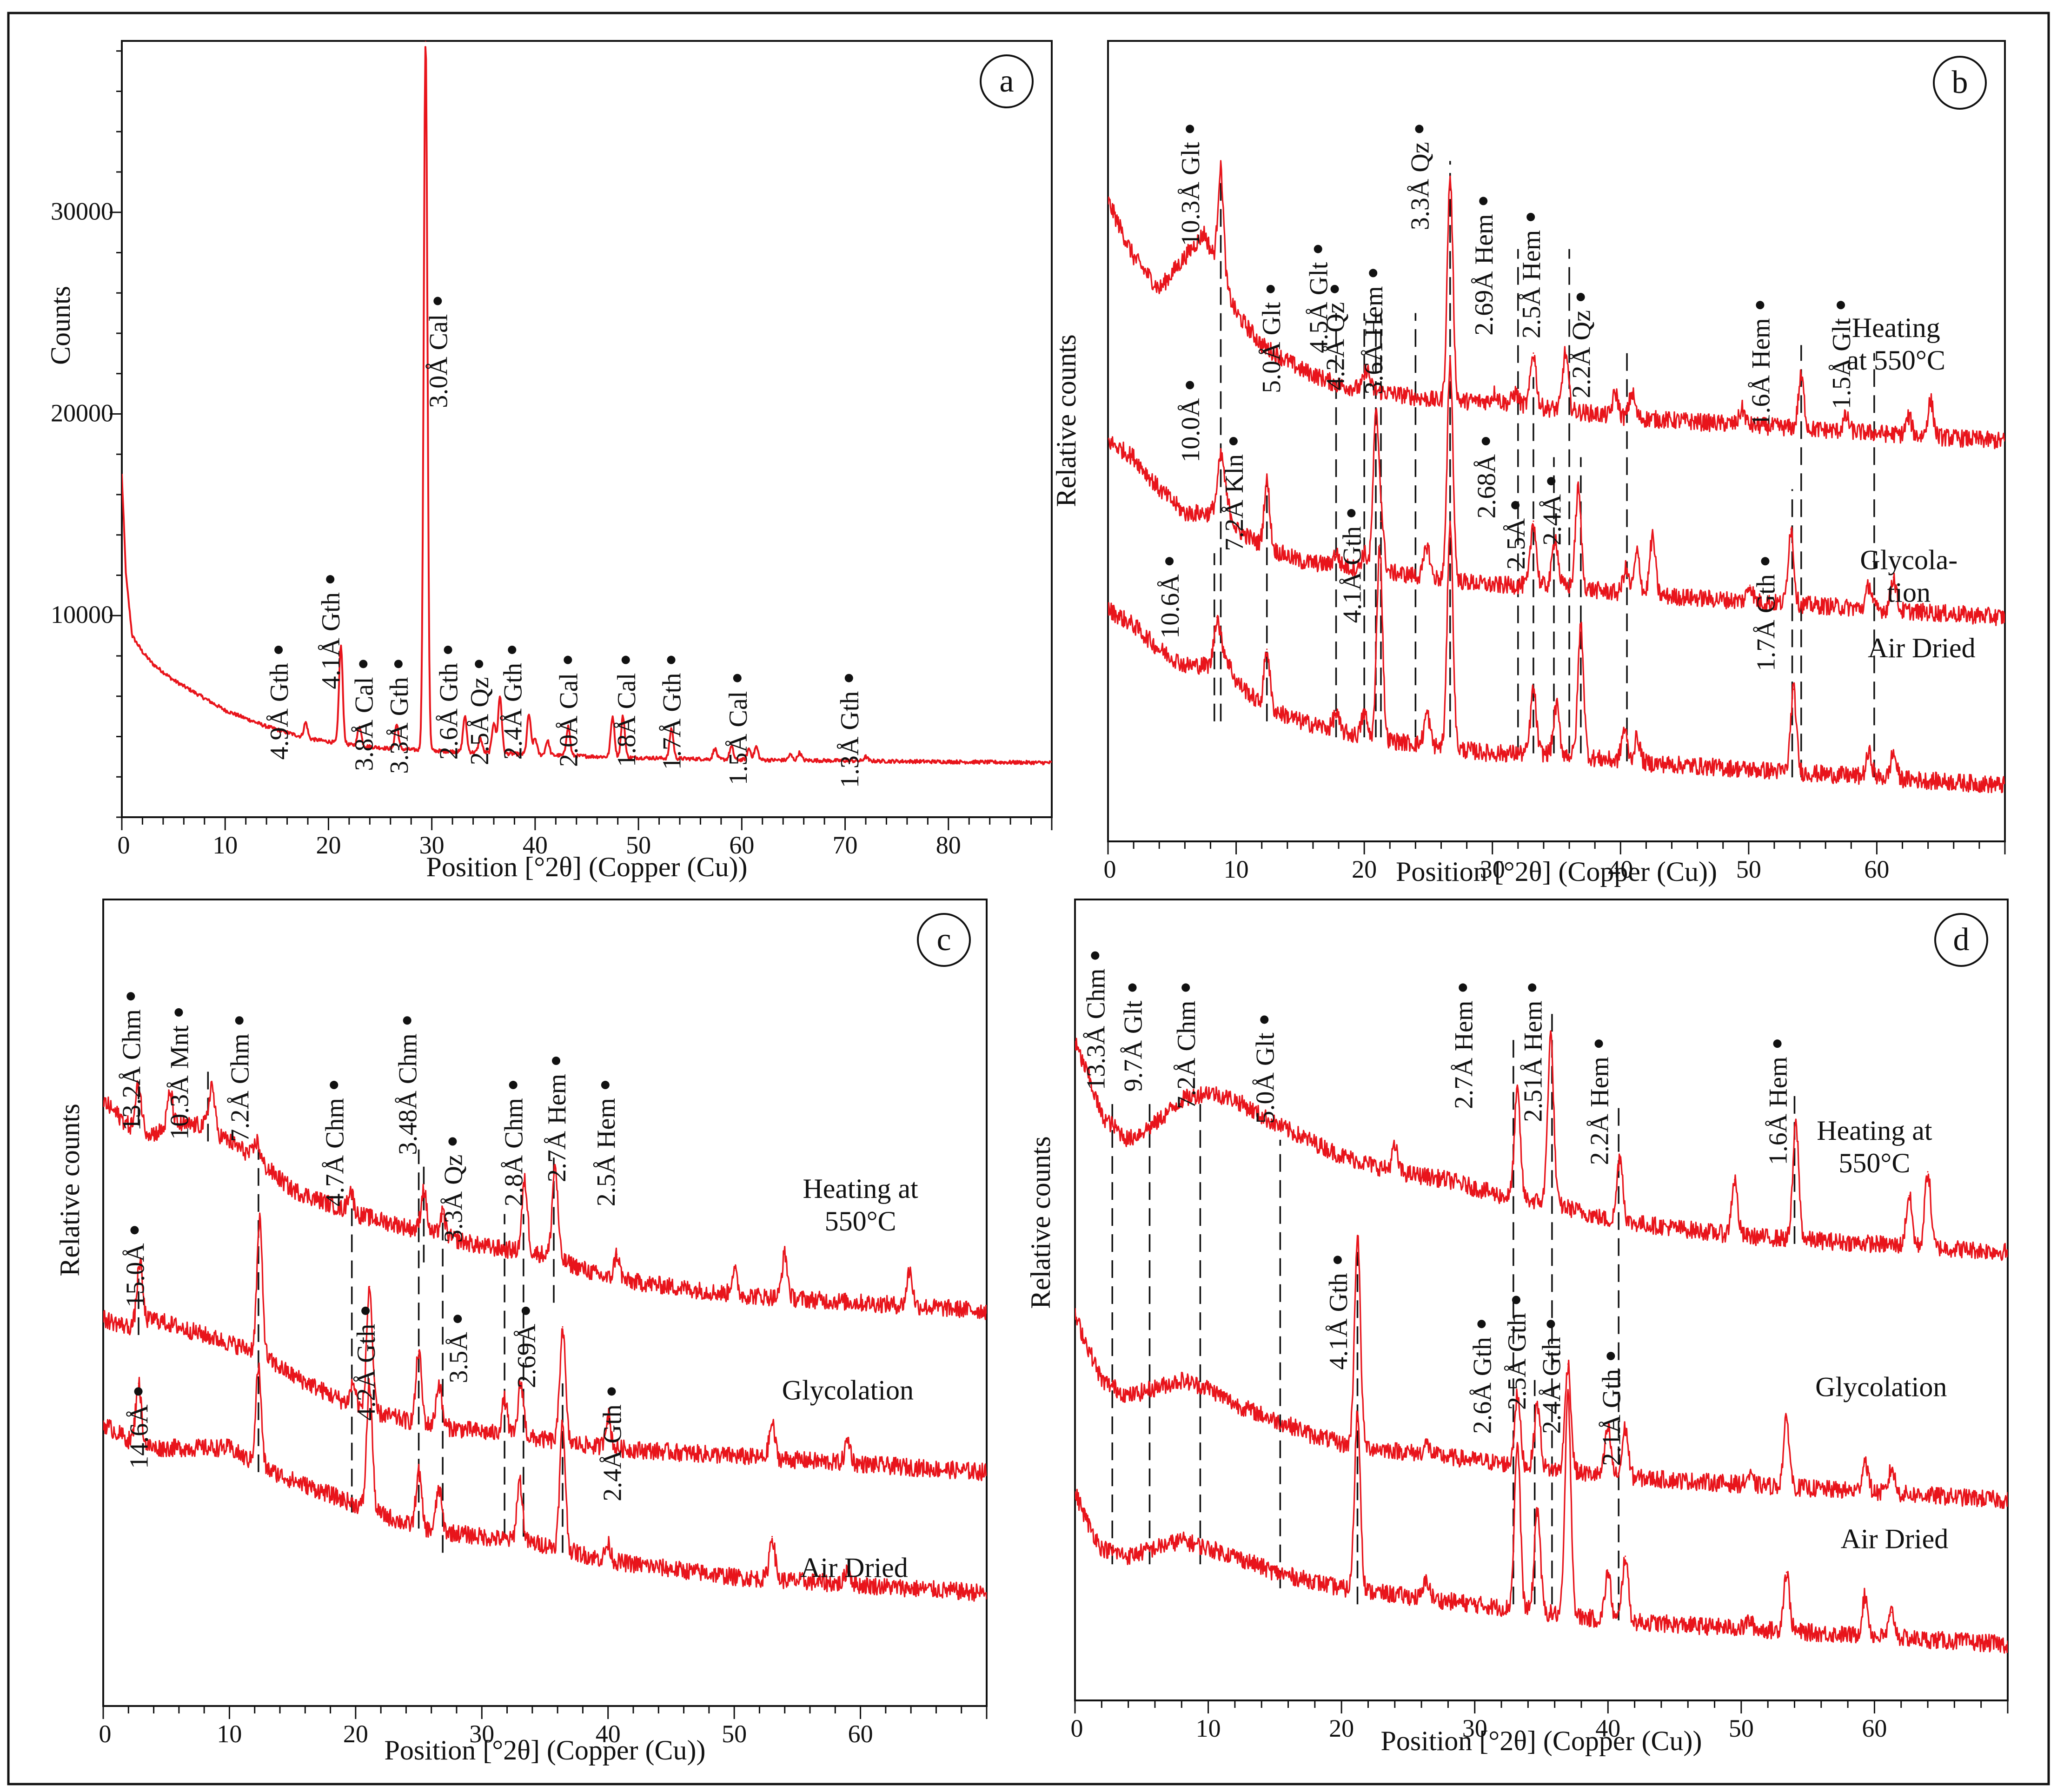 The height and width of the screenshot is (1792, 2057). I want to click on peak-annotation: 10.6Å, so click(1170, 598).